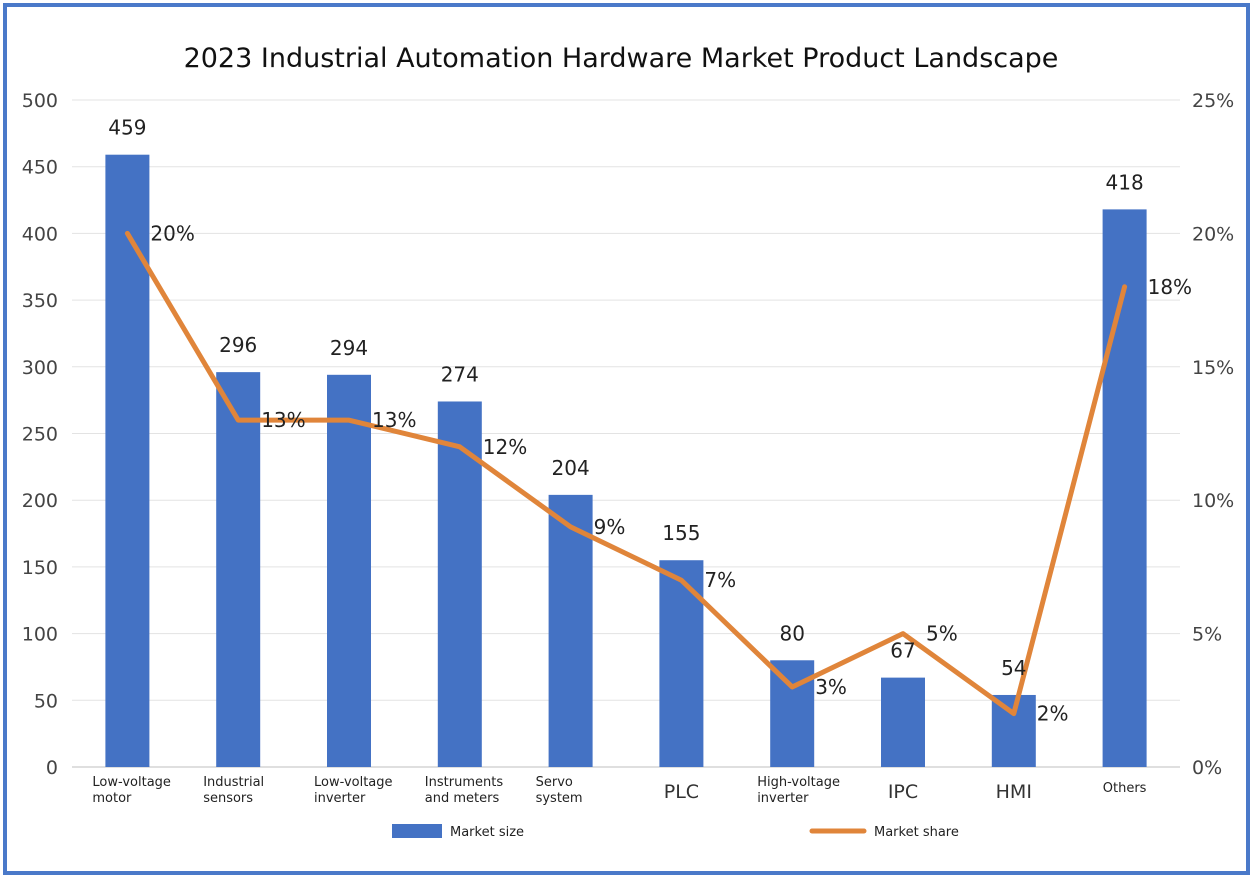 This screenshot has width=1259, height=884. Describe the element at coordinates (1170, 287) in the screenshot. I see `line-data-label: 18%` at that location.